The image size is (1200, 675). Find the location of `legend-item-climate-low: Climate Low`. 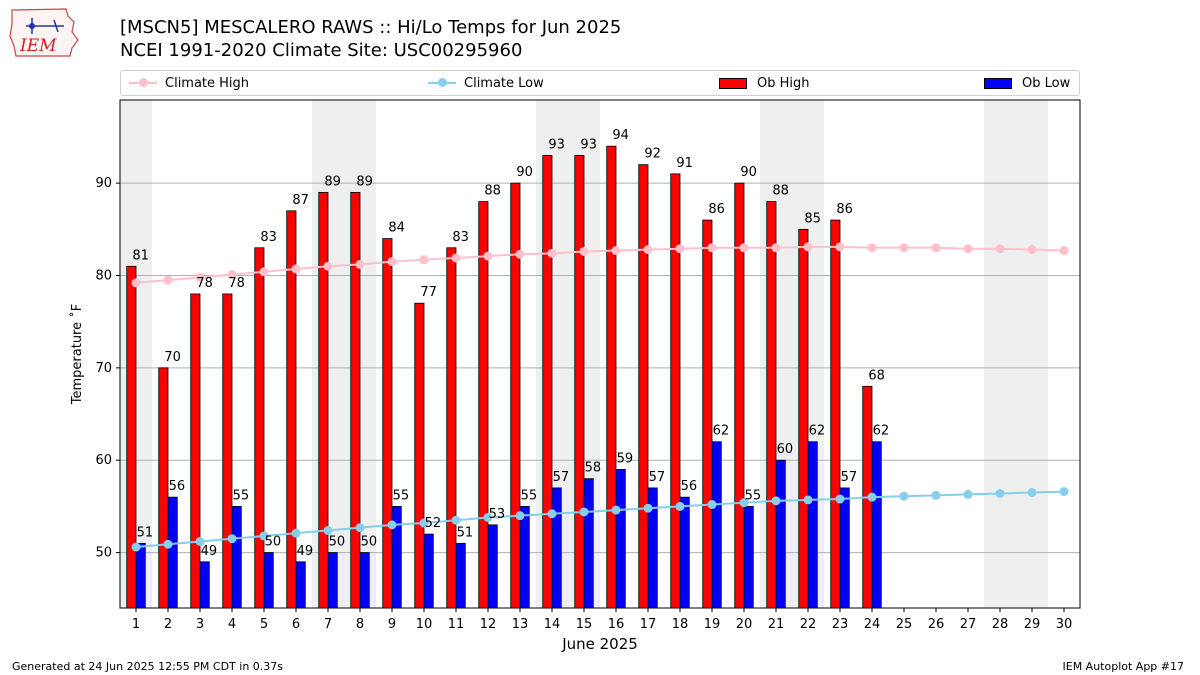

legend-item-climate-low: Climate Low is located at coordinates (486, 83).